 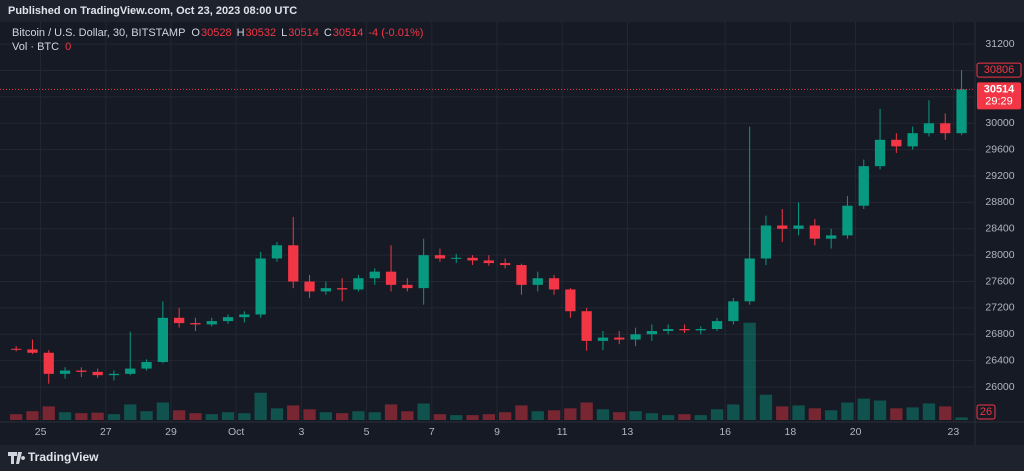 What do you see at coordinates (367, 432) in the screenshot?
I see `x-tick-label: 5` at bounding box center [367, 432].